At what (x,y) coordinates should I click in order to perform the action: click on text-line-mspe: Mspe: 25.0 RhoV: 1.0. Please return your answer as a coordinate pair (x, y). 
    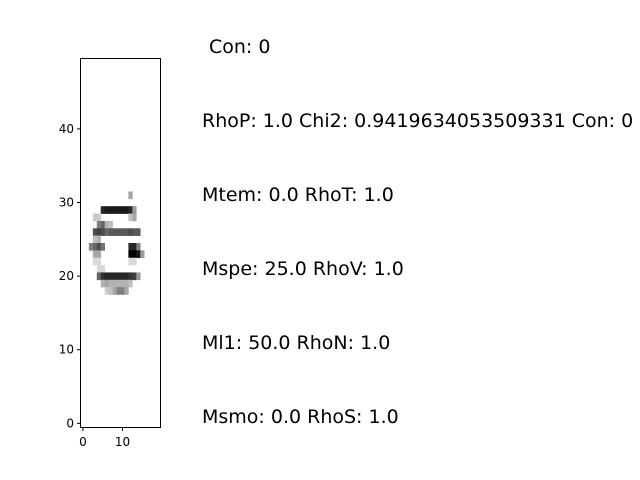
    Looking at the image, I should click on (303, 269).